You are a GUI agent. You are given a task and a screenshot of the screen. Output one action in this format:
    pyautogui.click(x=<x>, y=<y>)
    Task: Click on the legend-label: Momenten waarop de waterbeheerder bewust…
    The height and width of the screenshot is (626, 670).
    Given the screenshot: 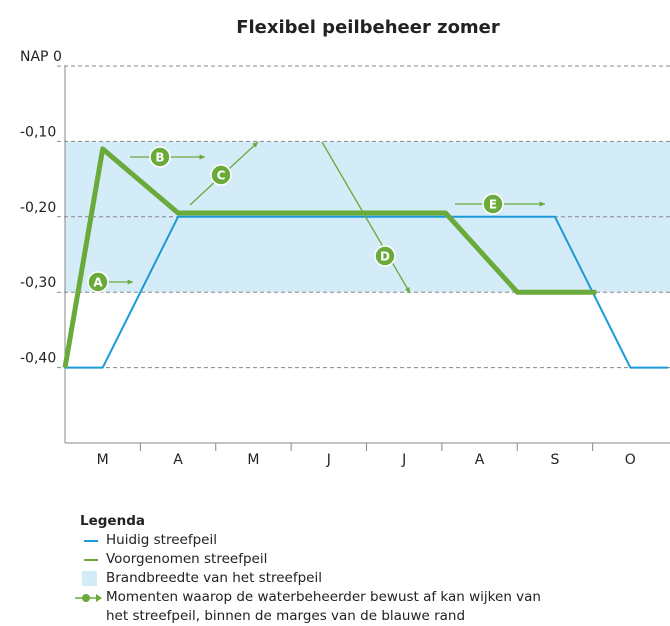 What is the action you would take?
    pyautogui.click(x=323, y=606)
    